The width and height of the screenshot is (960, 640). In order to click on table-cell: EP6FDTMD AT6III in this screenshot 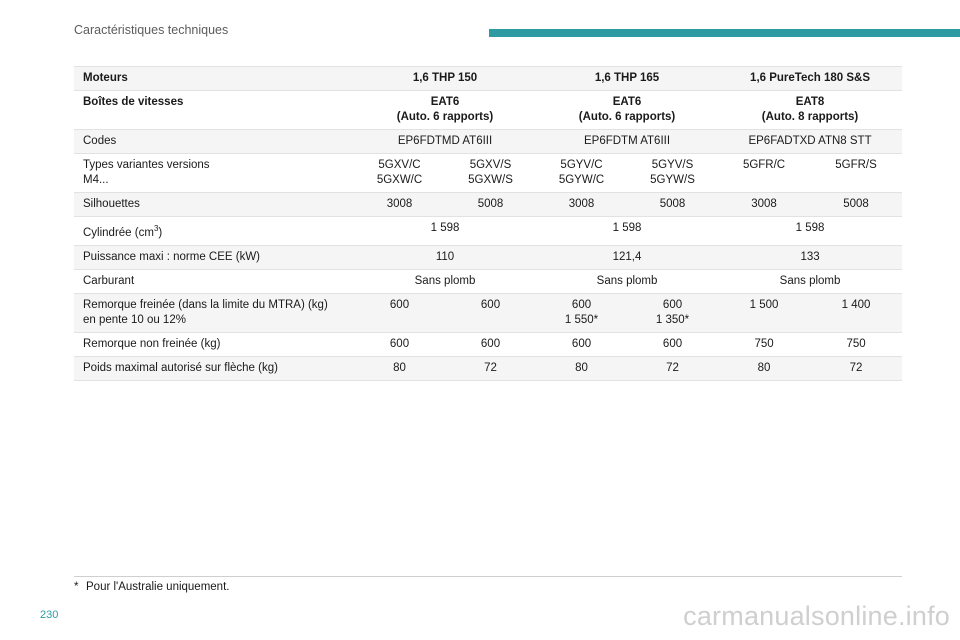, I will do `click(445, 141)`.